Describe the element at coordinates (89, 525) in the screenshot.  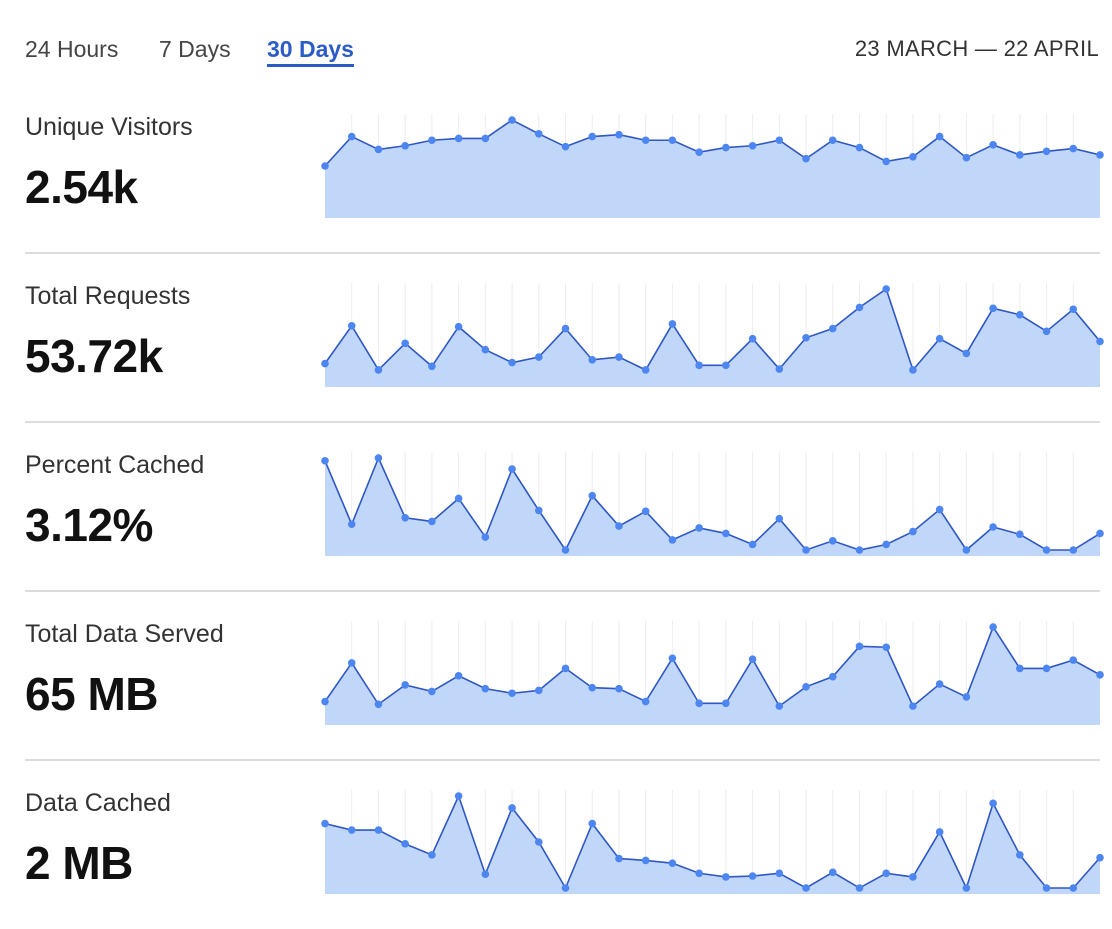
I see `metric-value: 3.12%` at that location.